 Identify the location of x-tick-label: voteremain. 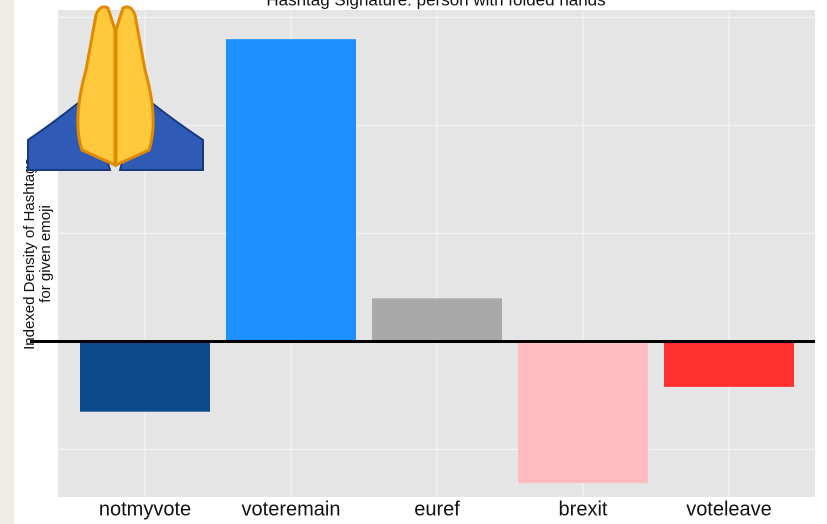
(291, 509).